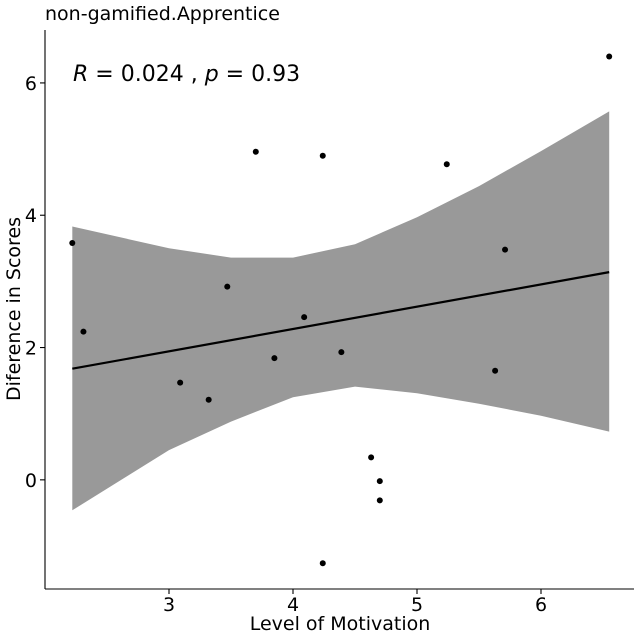 The image size is (640, 640). I want to click on correlation-annotation: R = 0.024 , p = 0.93, so click(186, 74).